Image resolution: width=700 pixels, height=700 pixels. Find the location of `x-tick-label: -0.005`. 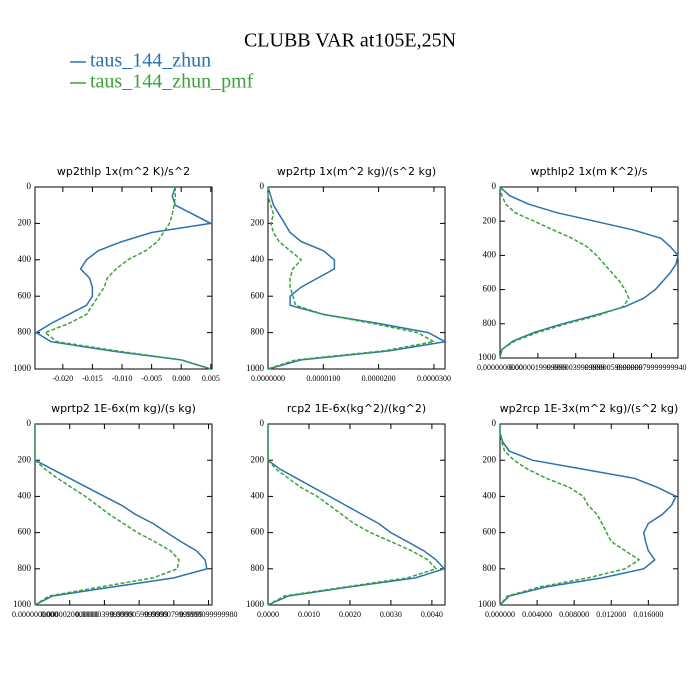

x-tick-label: -0.005 is located at coordinates (151, 378).